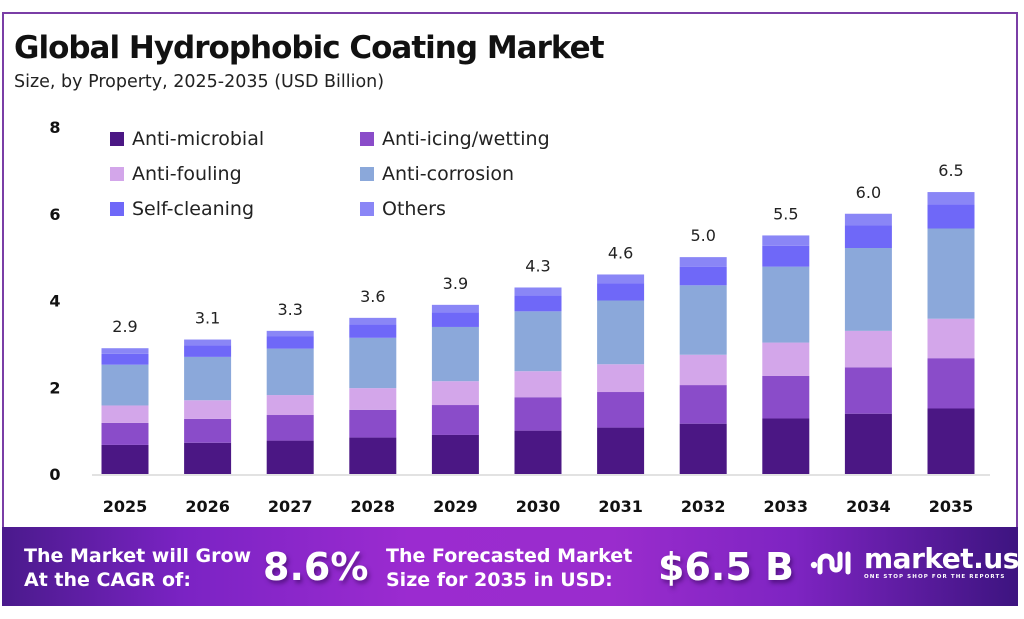  I want to click on legend-label: Self-cleaning, so click(193, 209).